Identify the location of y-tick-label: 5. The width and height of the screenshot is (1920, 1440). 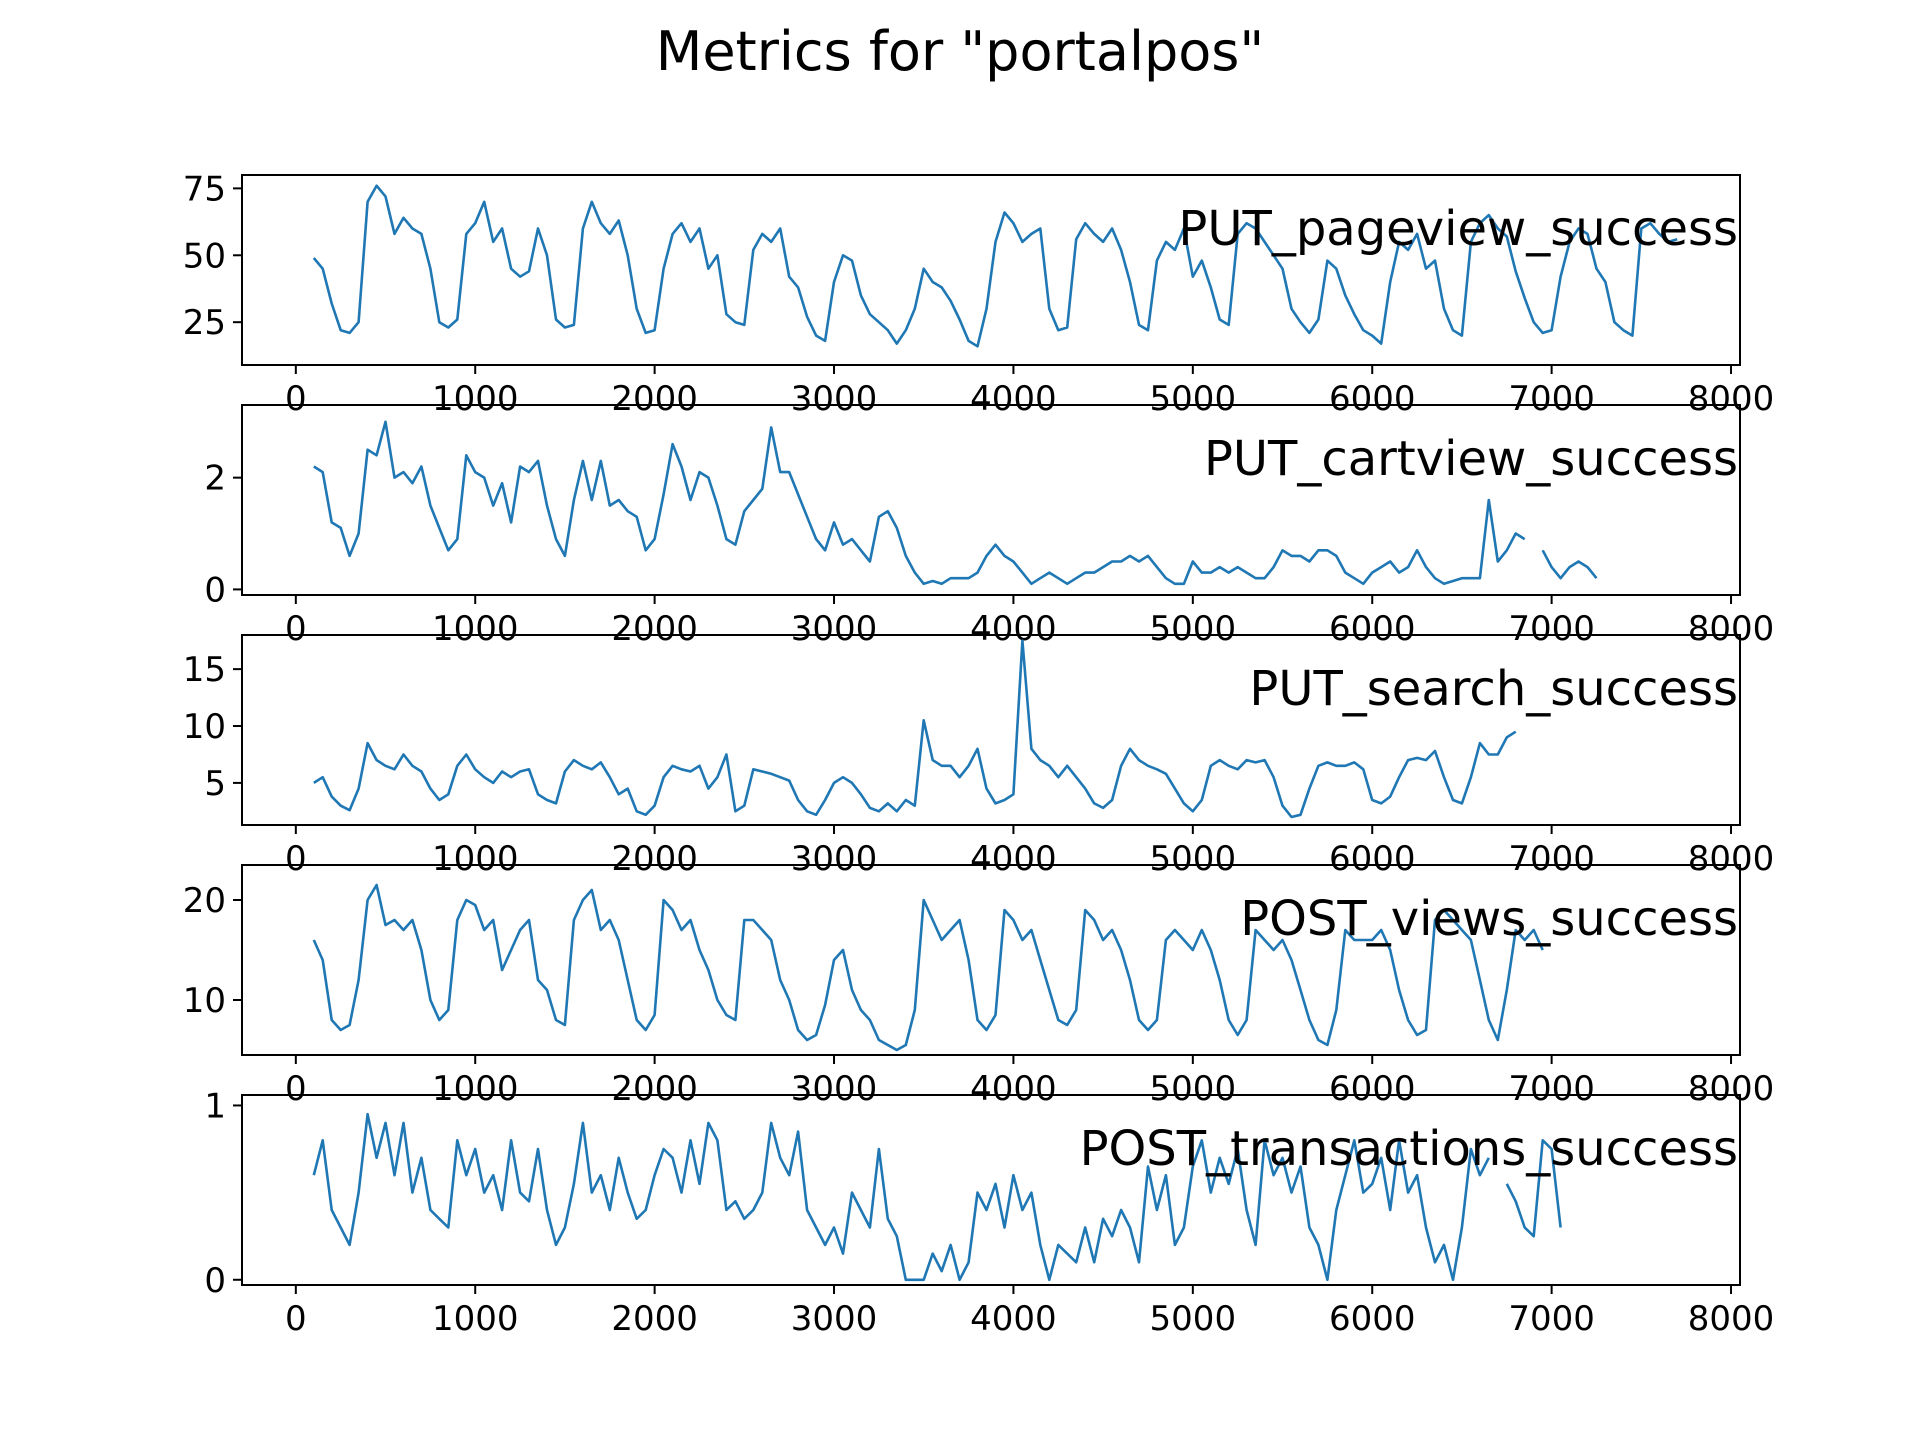
(215, 784).